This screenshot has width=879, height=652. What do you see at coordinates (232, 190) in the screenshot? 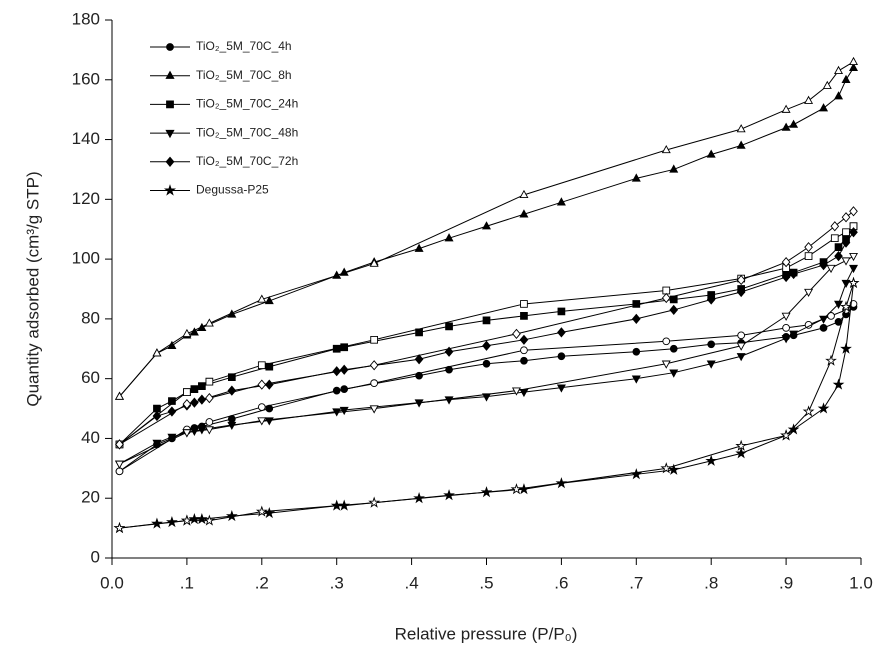
I see `legend-label: Degussa-P25` at bounding box center [232, 190].